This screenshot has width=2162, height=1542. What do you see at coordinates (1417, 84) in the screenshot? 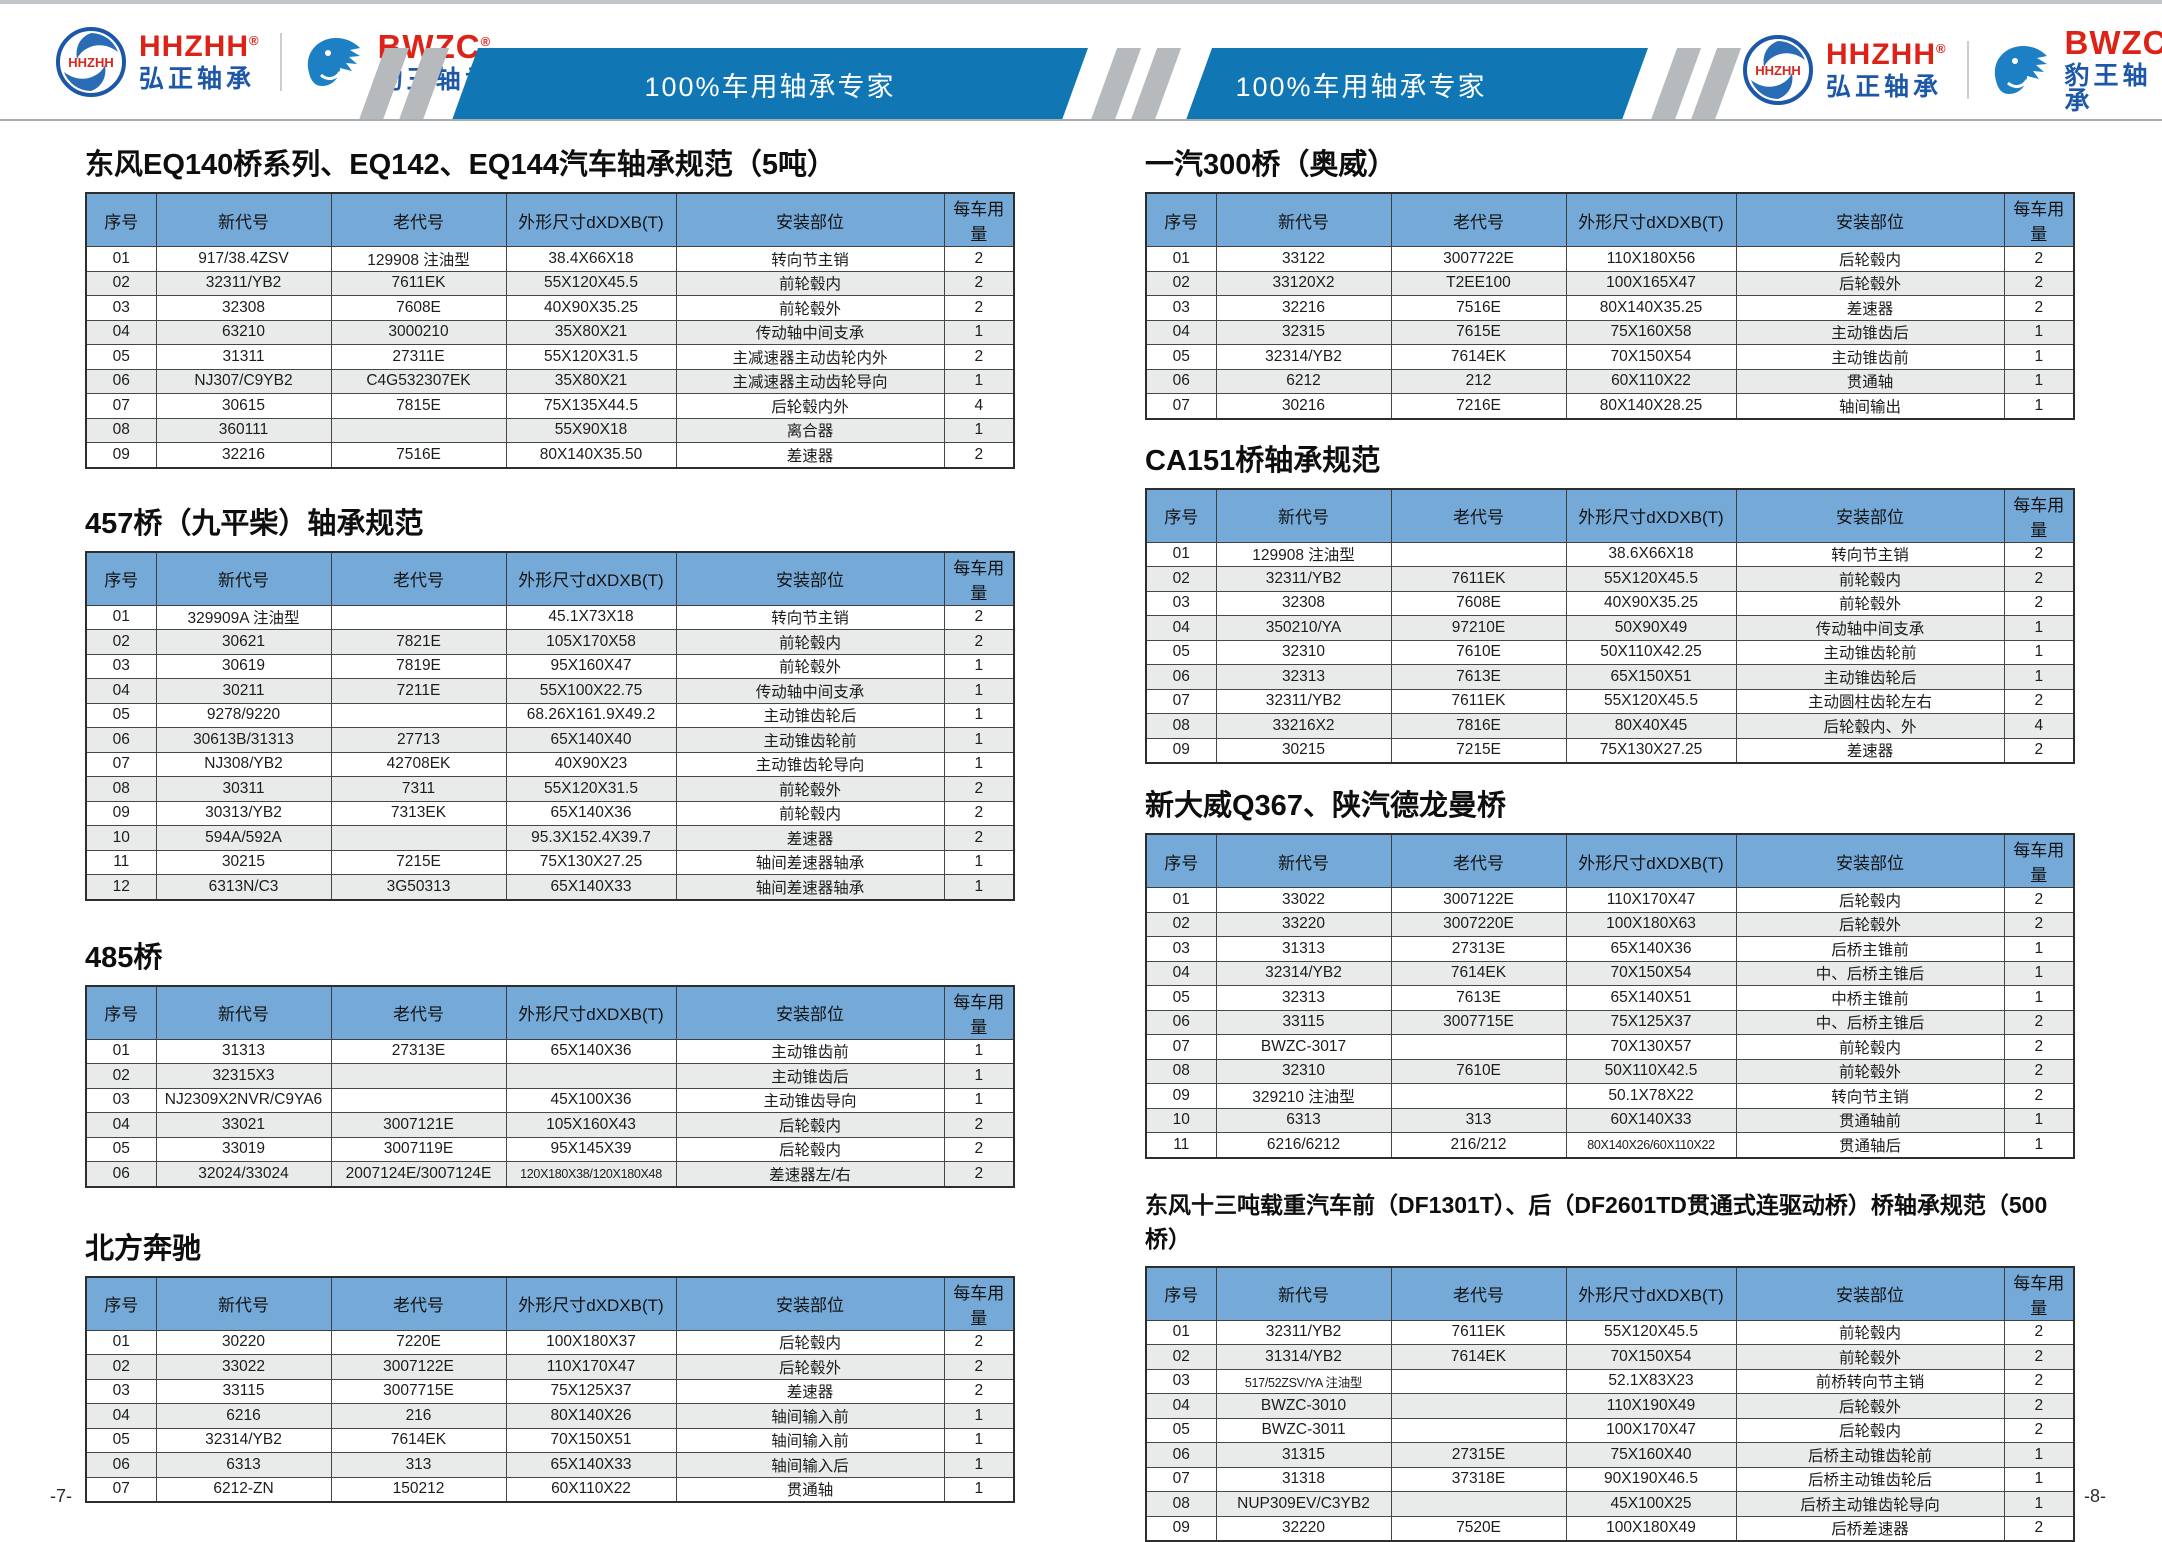
I see `slogan-banner-right: 100%车用轴承专家` at bounding box center [1417, 84].